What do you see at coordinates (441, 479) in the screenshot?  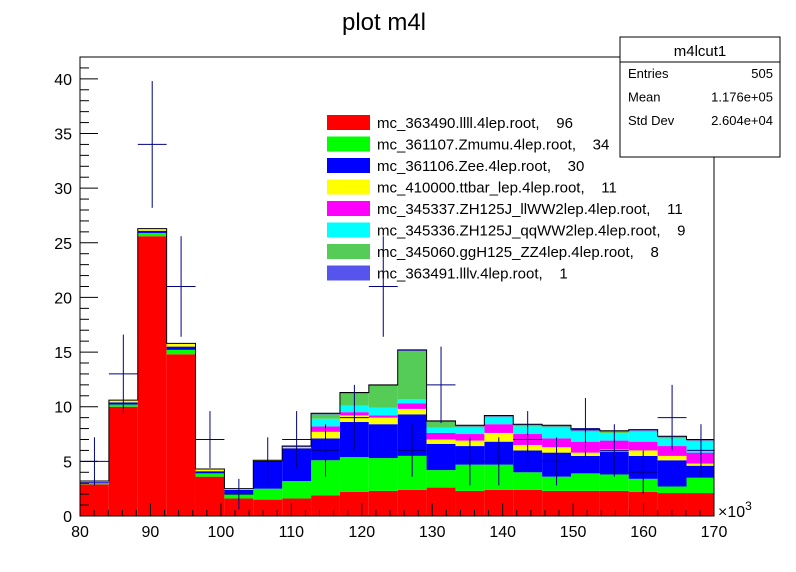 I see `bar-s1-b12` at bounding box center [441, 479].